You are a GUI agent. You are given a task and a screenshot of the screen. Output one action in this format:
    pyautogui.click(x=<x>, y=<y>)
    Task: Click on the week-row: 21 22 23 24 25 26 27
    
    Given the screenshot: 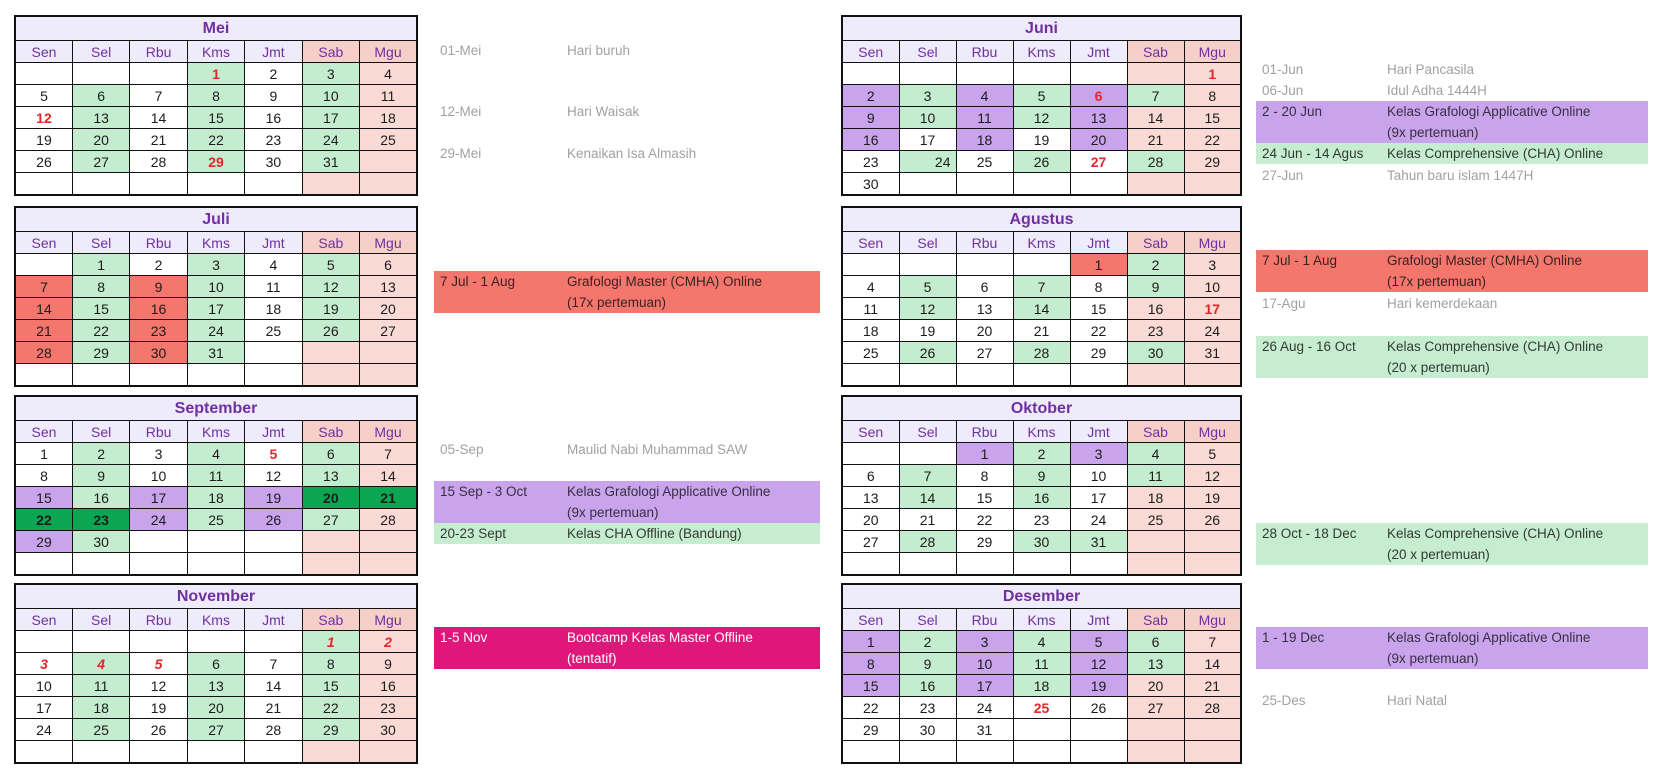 What is the action you would take?
    pyautogui.click(x=216, y=330)
    